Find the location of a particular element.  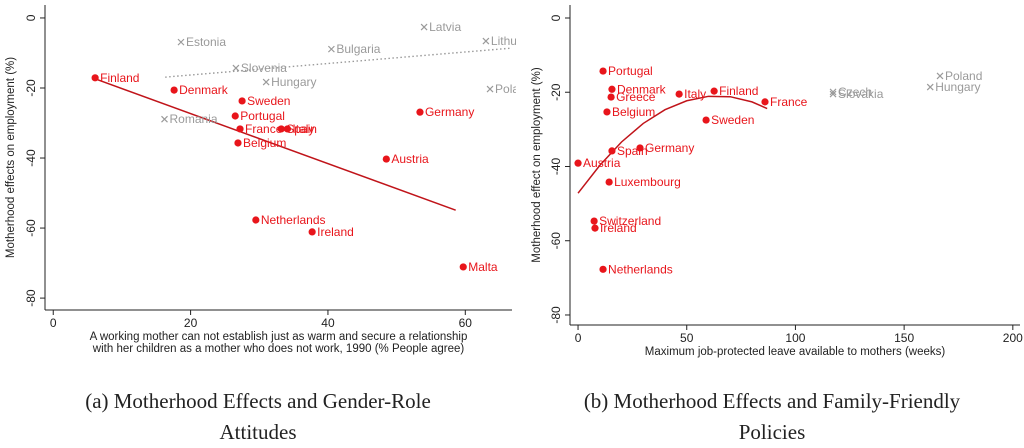

point-label: Germany is located at coordinates (449, 112).